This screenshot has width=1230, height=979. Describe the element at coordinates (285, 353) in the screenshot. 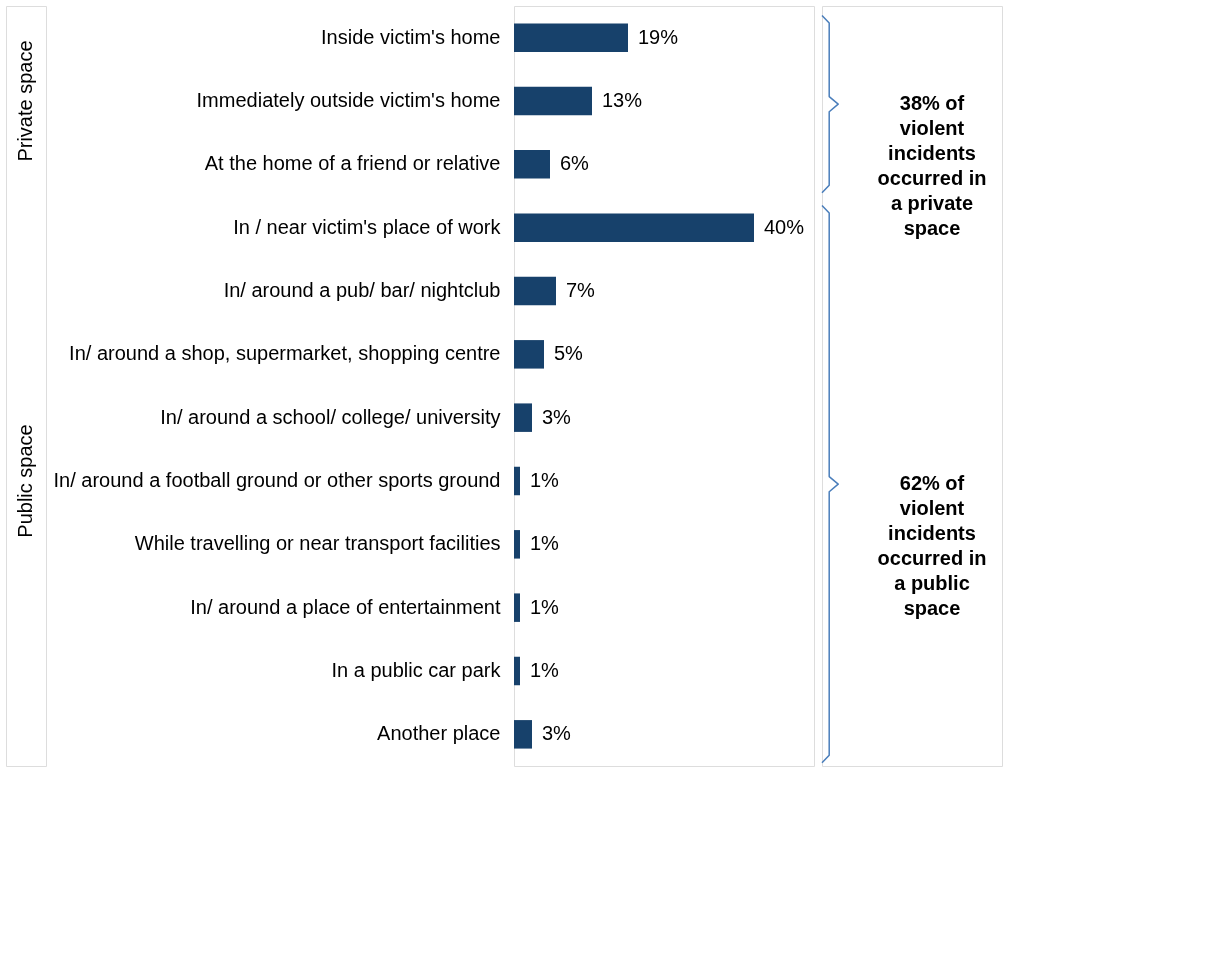

I see `y-tick-label: In/ around a shop, supermarket, shopping centre` at that location.